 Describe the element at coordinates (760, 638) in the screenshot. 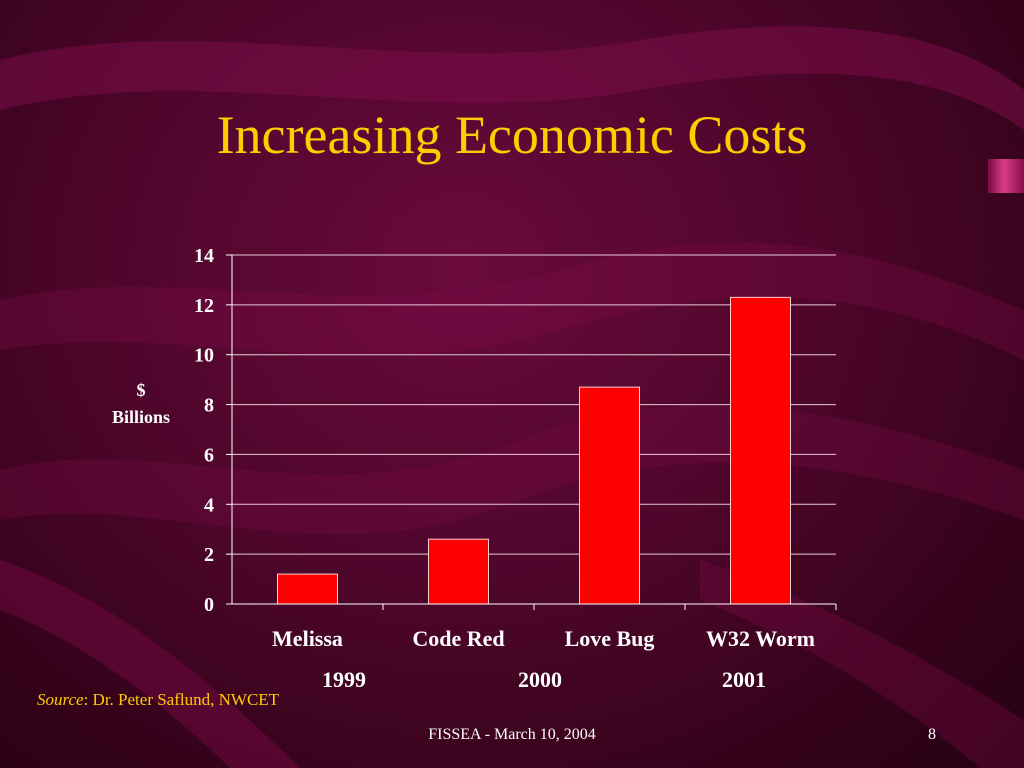

I see `category-label: W32 Worm` at that location.